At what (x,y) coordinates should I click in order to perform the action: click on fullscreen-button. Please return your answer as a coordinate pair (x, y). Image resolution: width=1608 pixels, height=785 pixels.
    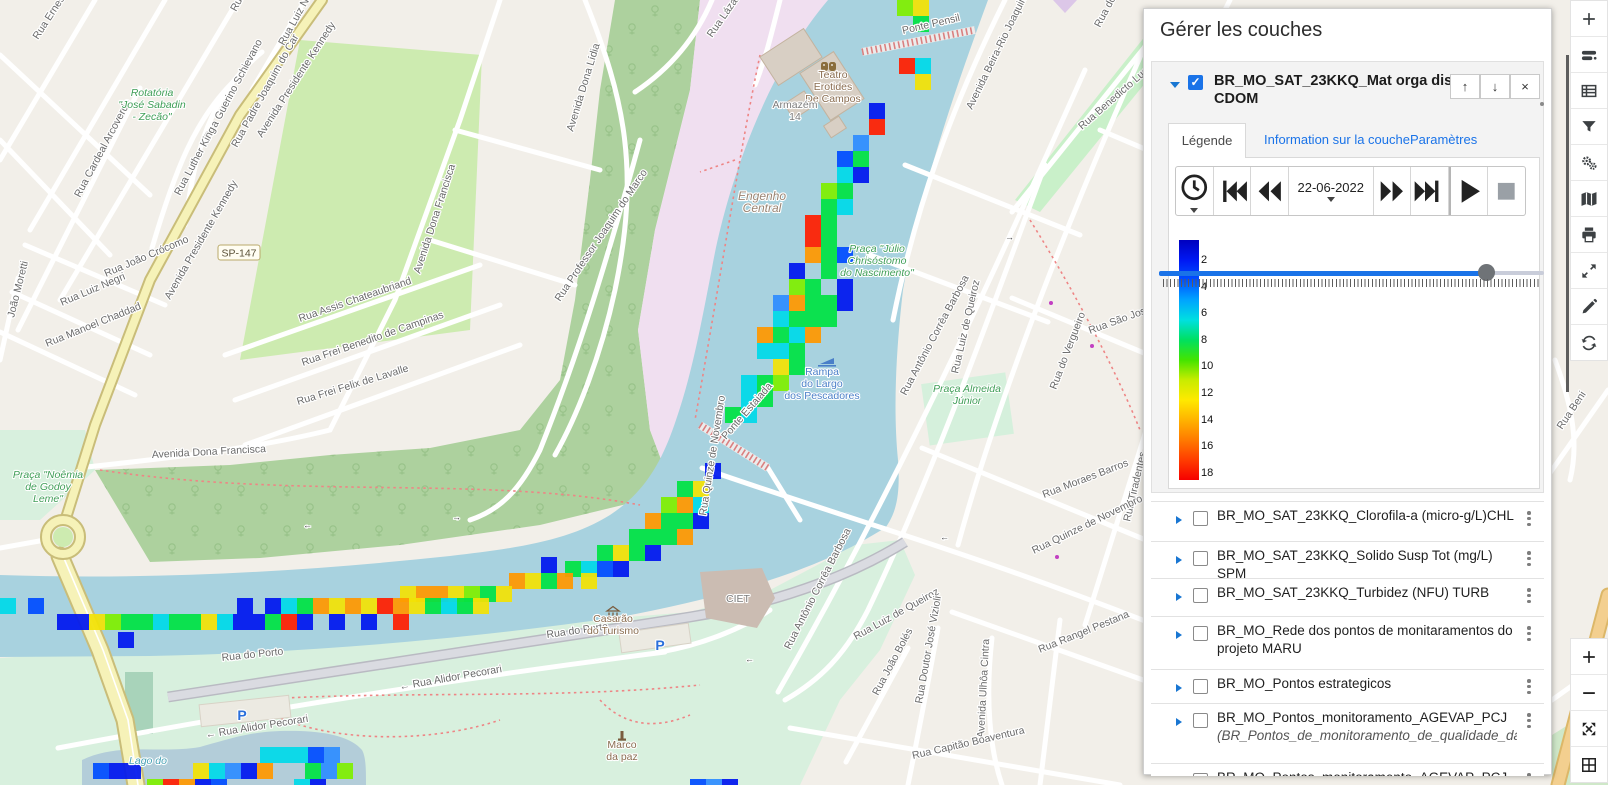
    Looking at the image, I should click on (1589, 729).